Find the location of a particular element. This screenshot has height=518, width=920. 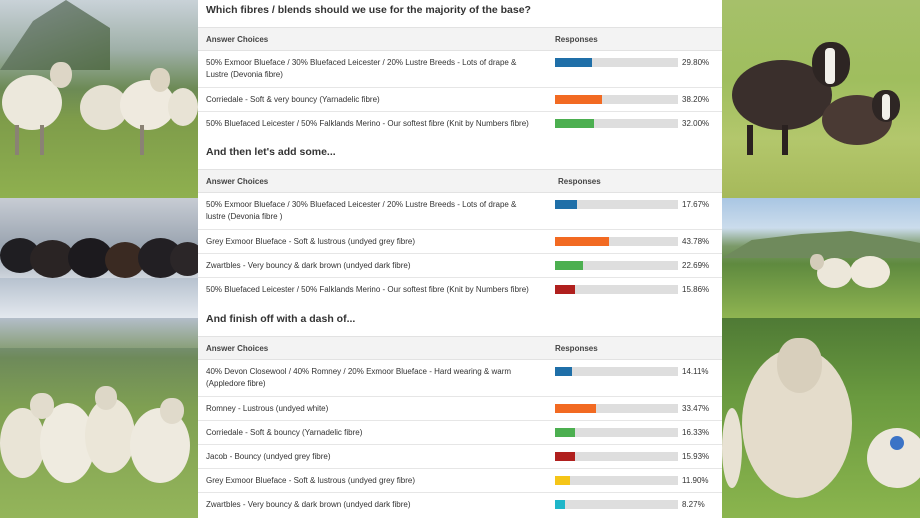

response-percent: 43.78% is located at coordinates (696, 241).